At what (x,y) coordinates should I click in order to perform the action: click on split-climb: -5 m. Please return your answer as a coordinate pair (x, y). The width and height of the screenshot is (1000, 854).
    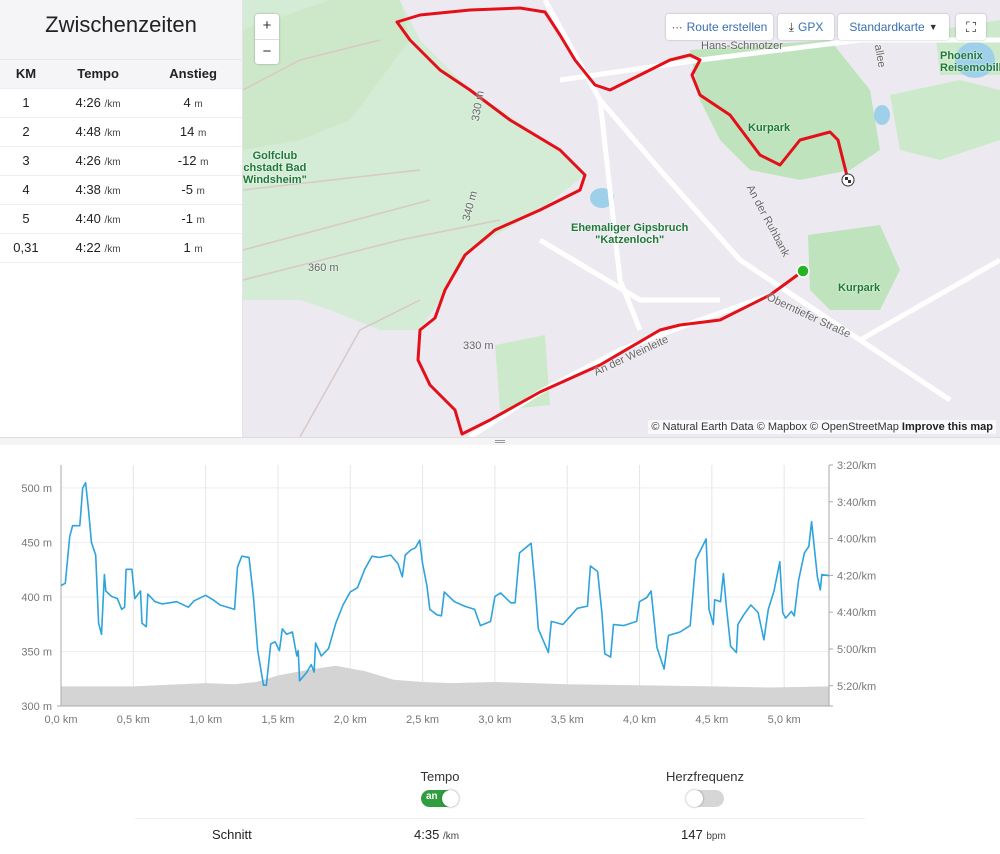
    Looking at the image, I should click on (193, 189).